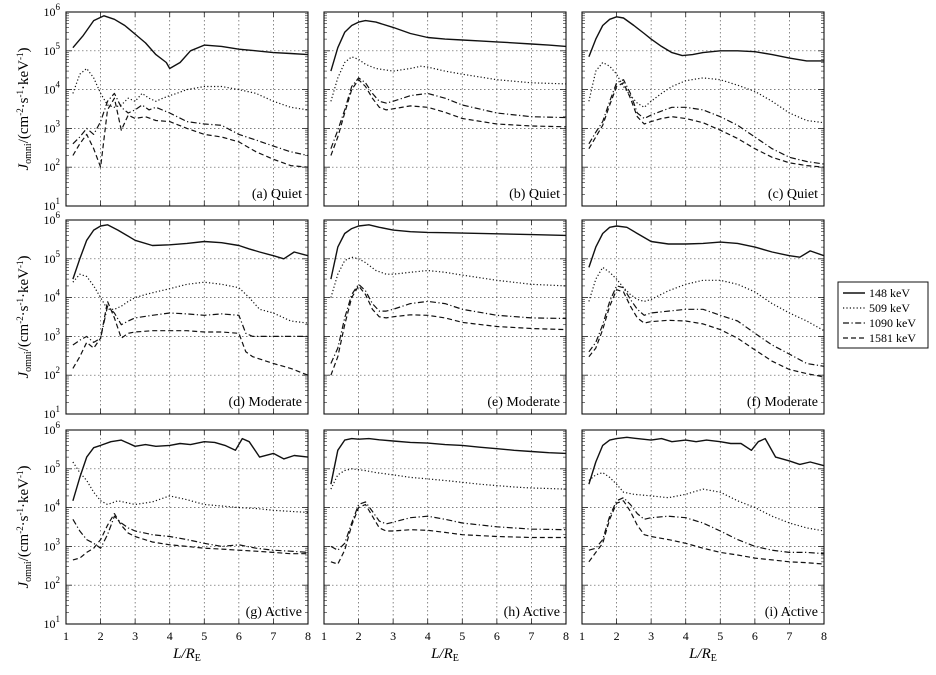 This screenshot has height=675, width=936. What do you see at coordinates (793, 194) in the screenshot?
I see `panel-label: (c) Quiet` at bounding box center [793, 194].